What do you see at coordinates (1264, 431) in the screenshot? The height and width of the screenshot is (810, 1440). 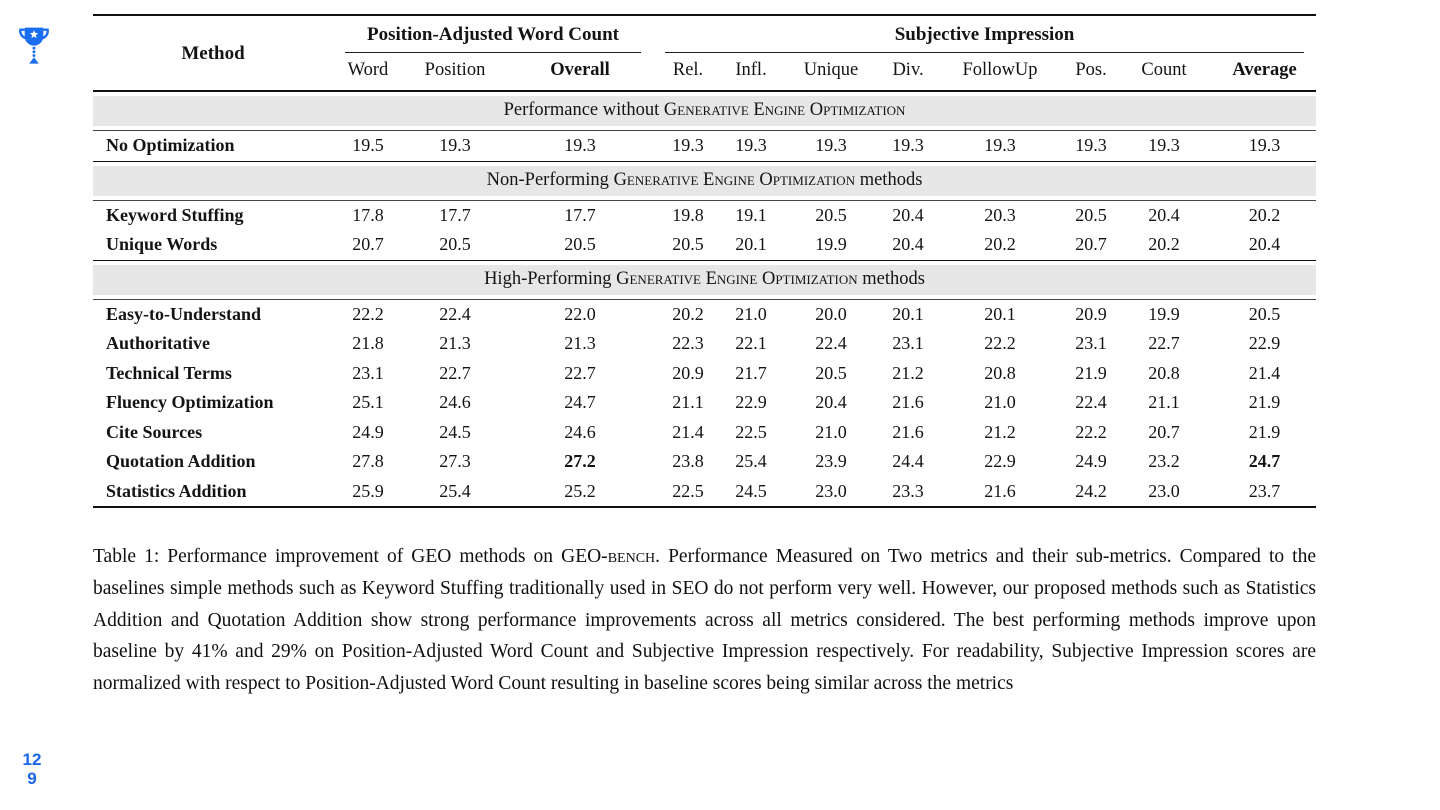 I see `value-cell: 21.9` at bounding box center [1264, 431].